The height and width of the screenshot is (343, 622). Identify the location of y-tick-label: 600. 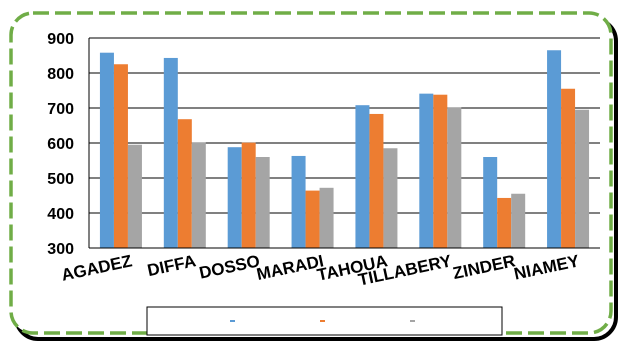
(60, 144).